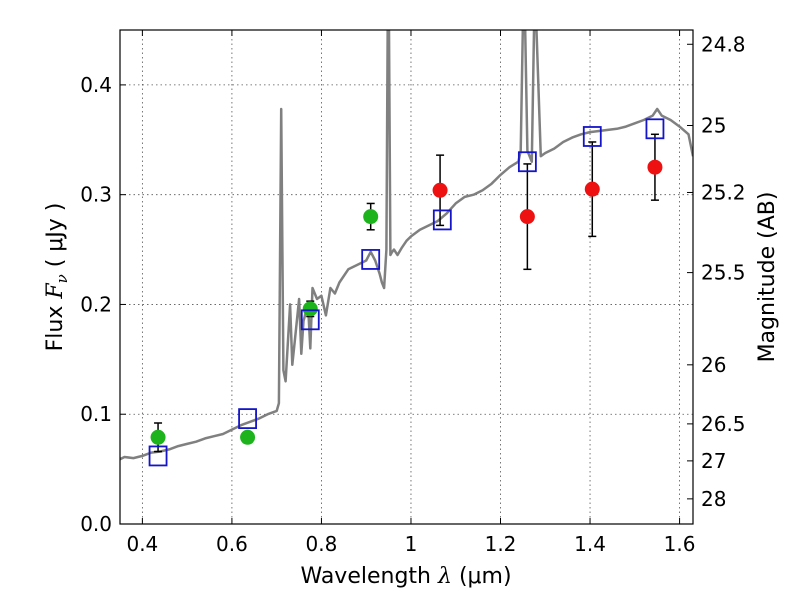 Image resolution: width=800 pixels, height=600 pixels. Describe the element at coordinates (723, 44) in the screenshot. I see `y2-tick-label: 24.8` at that location.